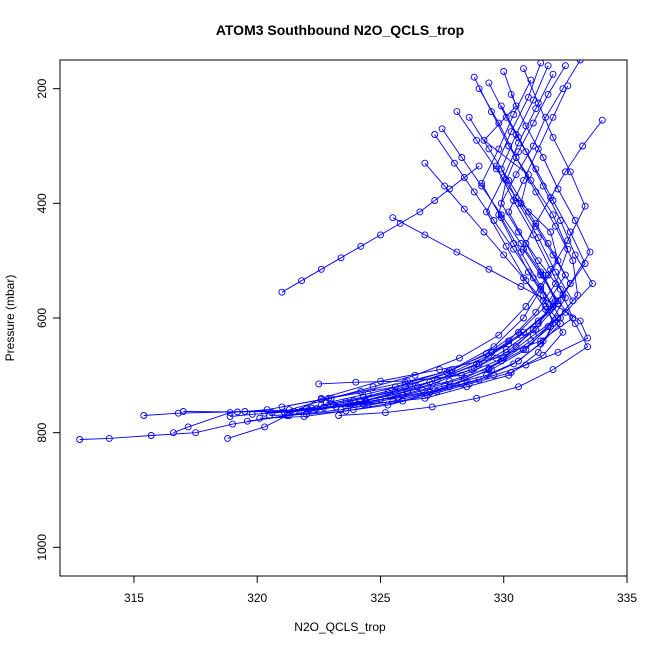 The width and height of the screenshot is (650, 650). What do you see at coordinates (42, 203) in the screenshot?
I see `y-tick-label: 400` at bounding box center [42, 203].